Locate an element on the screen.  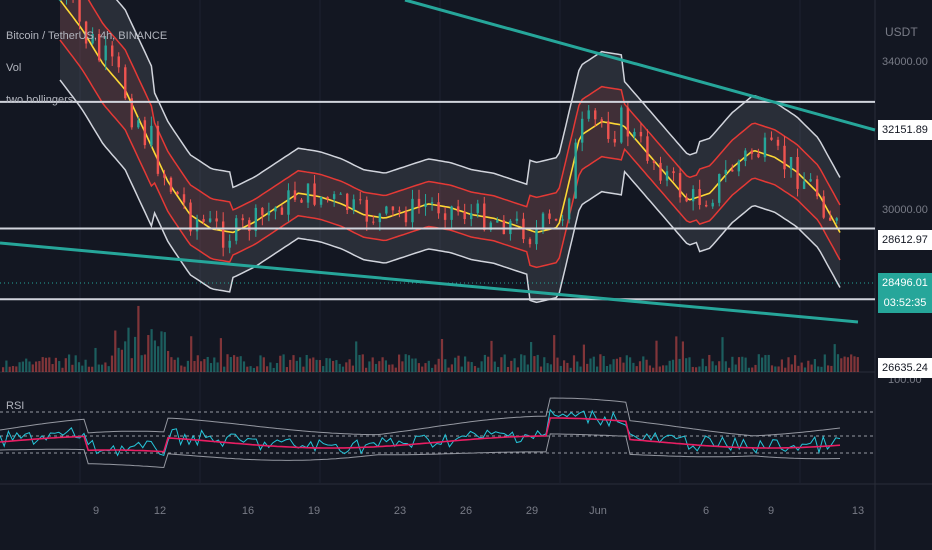
currency-label: USDT is located at coordinates (901, 32).